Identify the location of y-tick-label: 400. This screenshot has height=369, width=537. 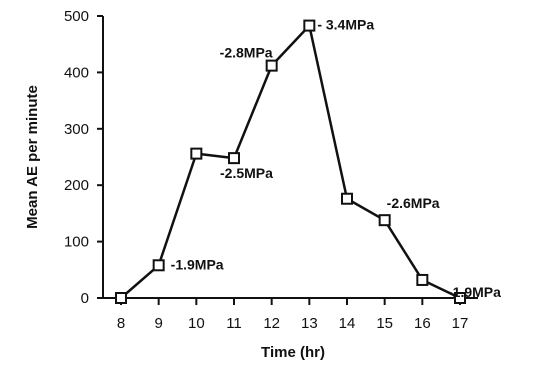
(76, 72).